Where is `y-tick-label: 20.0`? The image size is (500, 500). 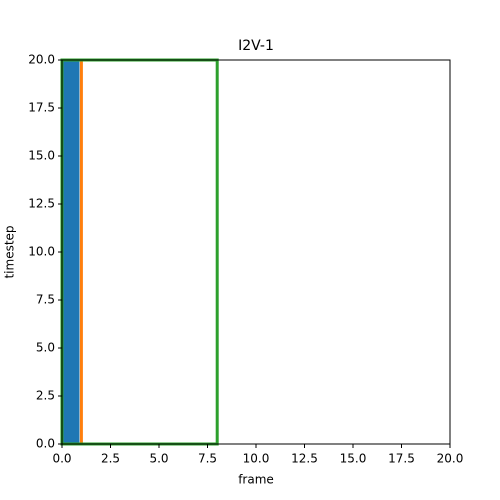
y-tick-label: 20.0 is located at coordinates (41, 60).